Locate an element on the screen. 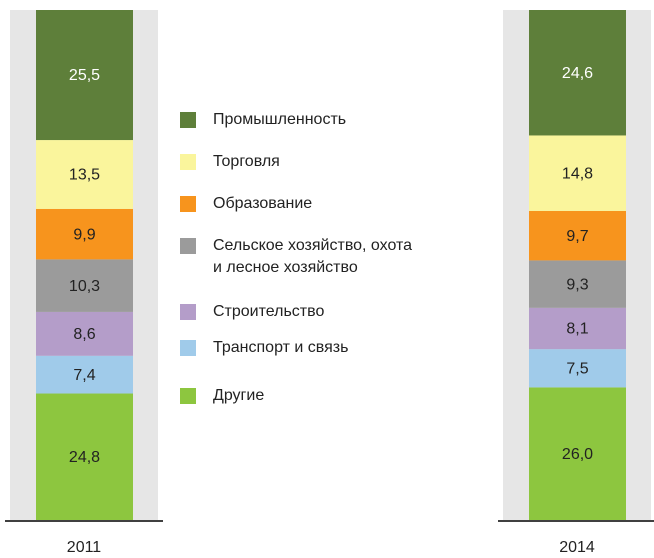 This screenshot has height=558, width=654. data-label: 8,1 is located at coordinates (577, 329).